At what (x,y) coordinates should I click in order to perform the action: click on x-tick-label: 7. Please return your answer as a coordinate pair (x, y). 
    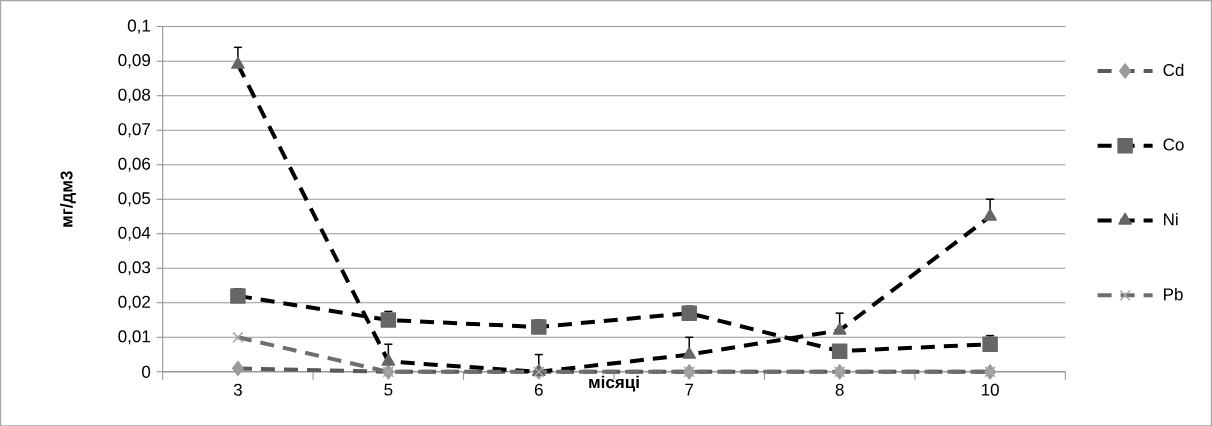
    Looking at the image, I should click on (689, 389).